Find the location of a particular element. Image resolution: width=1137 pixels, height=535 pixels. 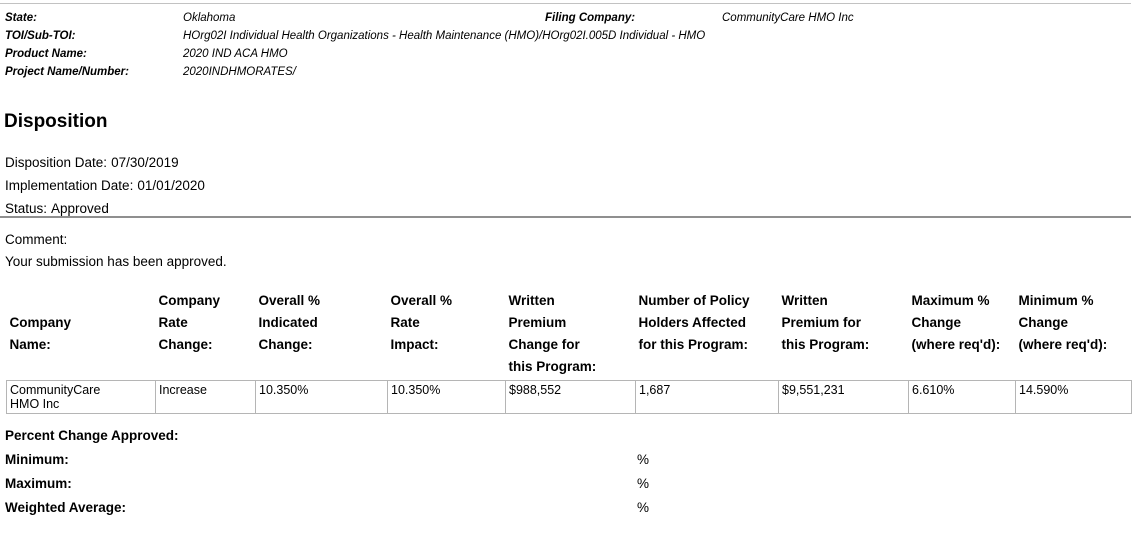

approved-weighted-average-row: Weighted Average: % is located at coordinates (568, 508).